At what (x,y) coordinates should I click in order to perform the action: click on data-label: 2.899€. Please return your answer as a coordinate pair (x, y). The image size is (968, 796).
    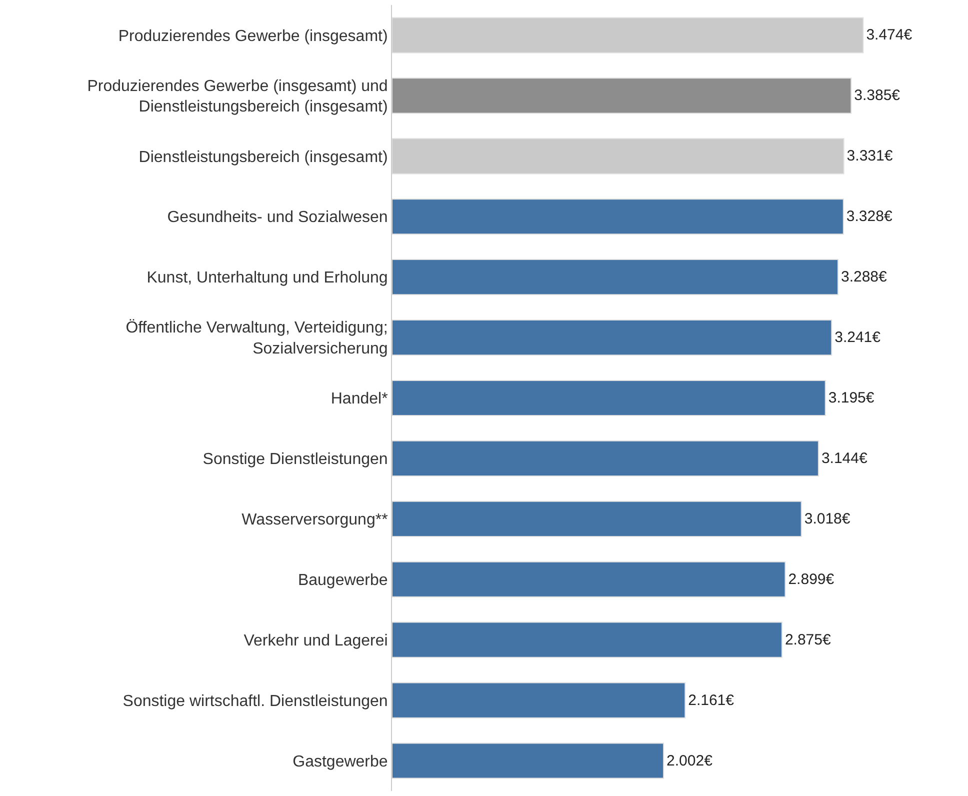
    Looking at the image, I should click on (811, 579).